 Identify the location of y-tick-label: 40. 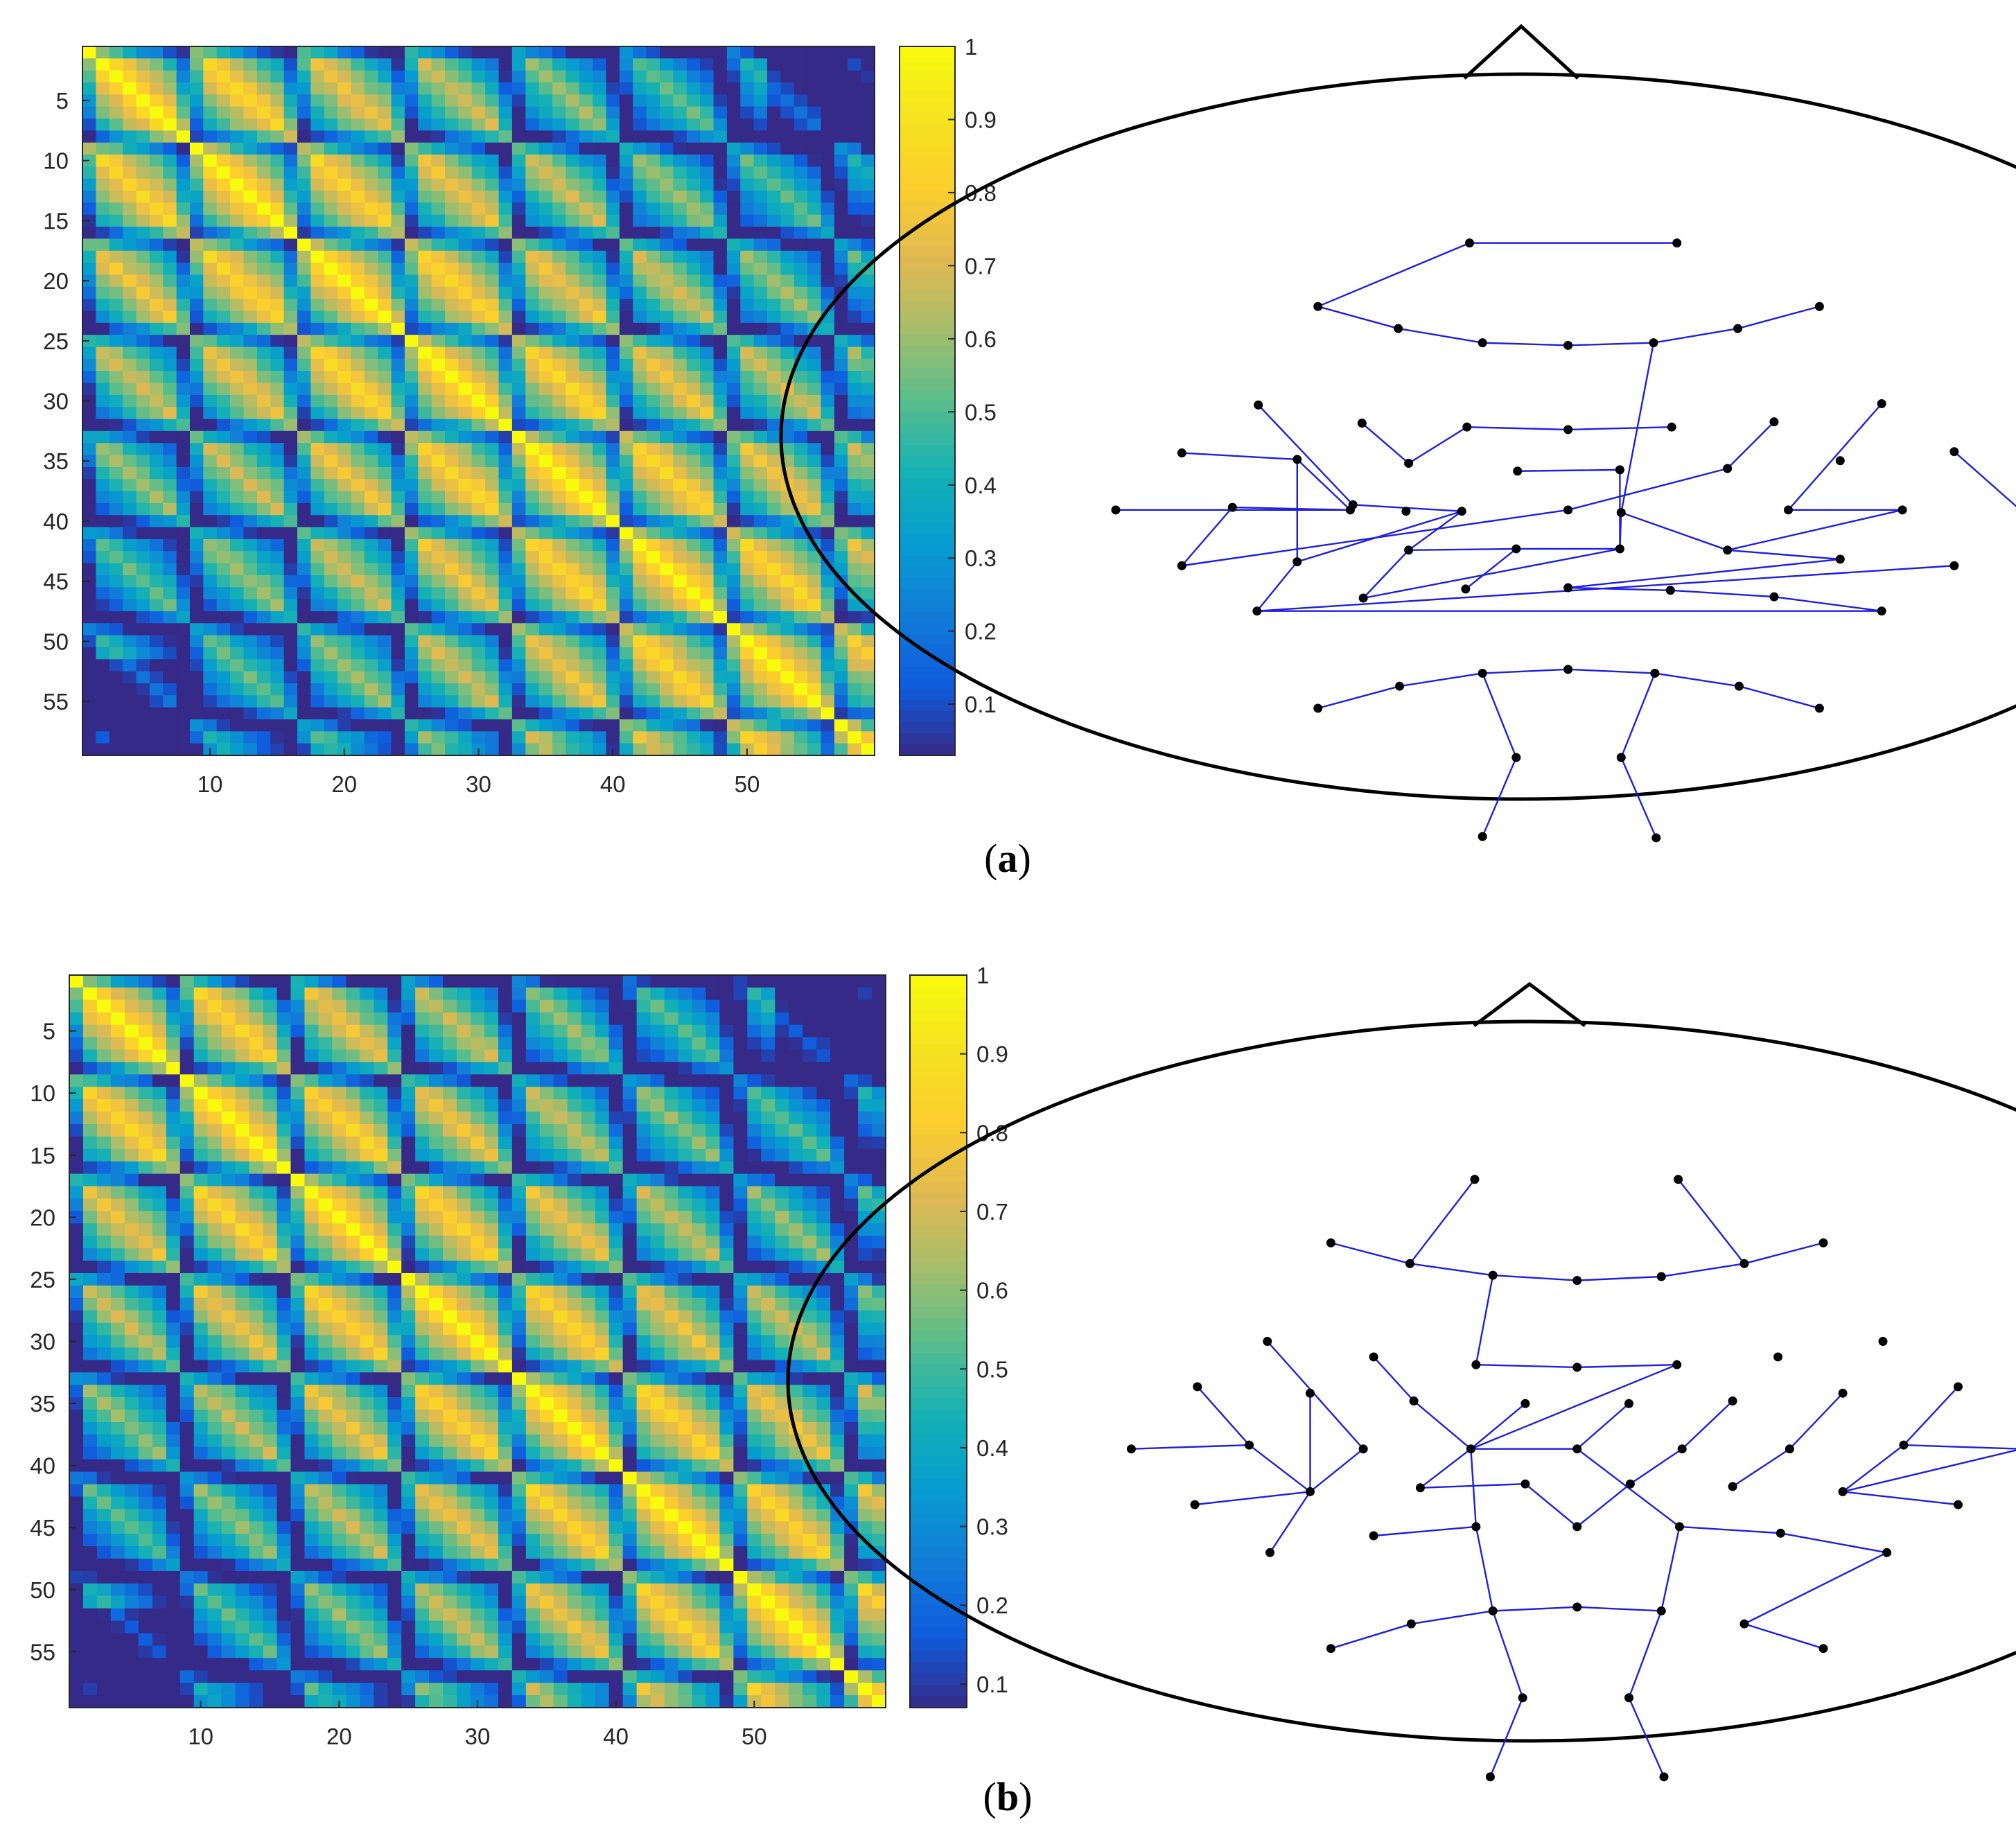
(56, 521).